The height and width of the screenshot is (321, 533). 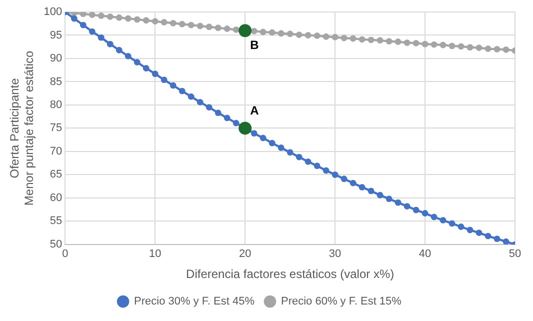 What do you see at coordinates (22, 128) in the screenshot?
I see `y-axis-title: Oferta Participante Menor puntaje factor estático` at bounding box center [22, 128].